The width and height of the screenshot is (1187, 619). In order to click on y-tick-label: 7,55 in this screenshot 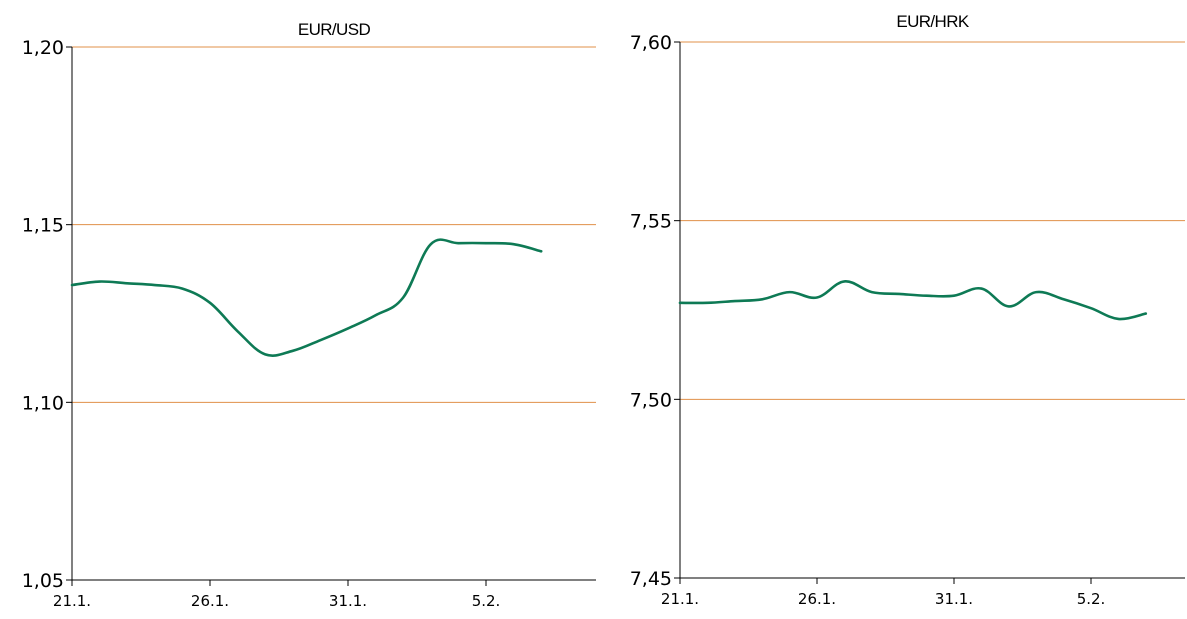, I will do `click(651, 222)`.